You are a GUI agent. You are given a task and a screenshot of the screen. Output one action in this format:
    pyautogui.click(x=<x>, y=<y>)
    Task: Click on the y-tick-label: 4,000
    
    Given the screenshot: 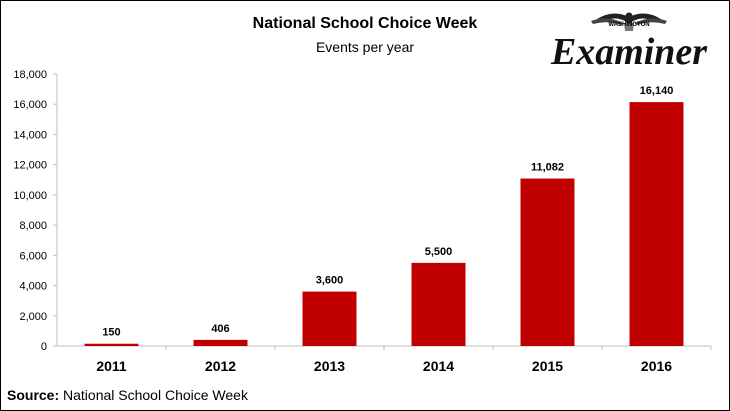 What is the action you would take?
    pyautogui.click(x=33, y=287)
    